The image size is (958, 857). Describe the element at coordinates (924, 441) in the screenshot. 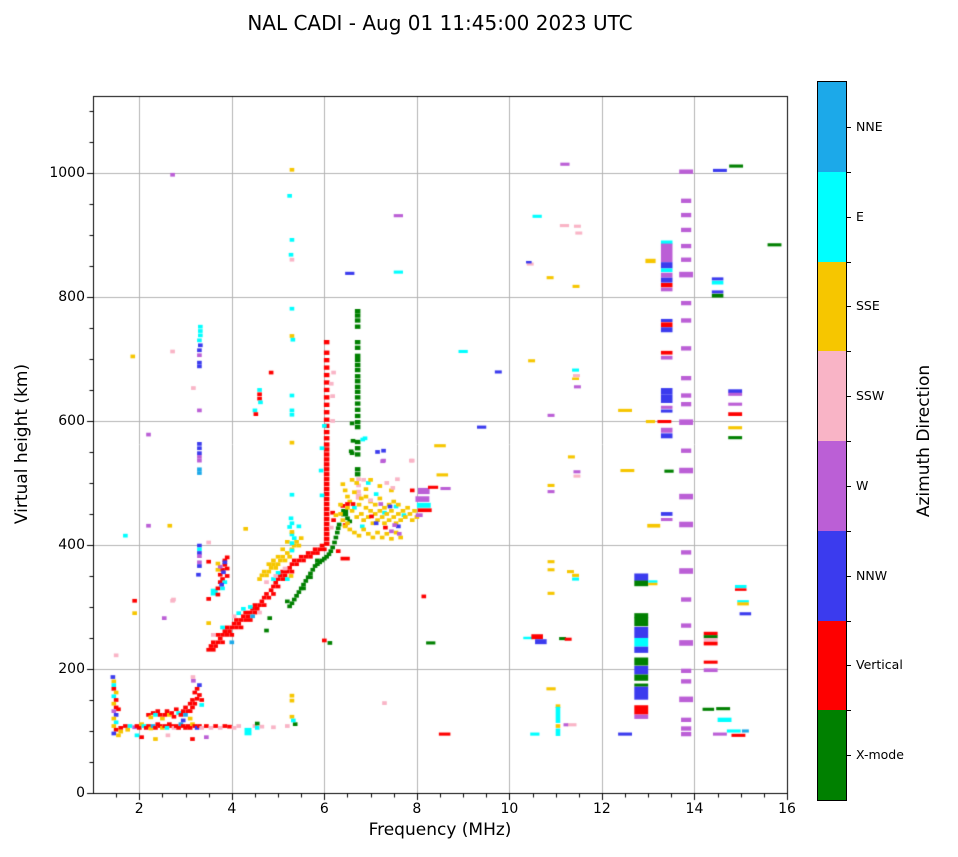

I see `colorbar-label: Azimuth Direction` at that location.